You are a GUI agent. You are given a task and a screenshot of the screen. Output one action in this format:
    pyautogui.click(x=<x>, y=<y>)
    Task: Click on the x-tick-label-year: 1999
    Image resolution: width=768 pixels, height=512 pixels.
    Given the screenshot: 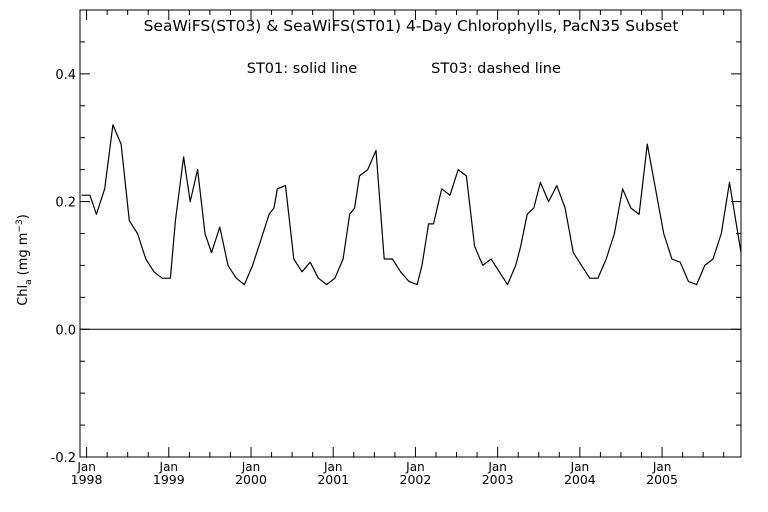 What is the action you would take?
    pyautogui.click(x=169, y=479)
    